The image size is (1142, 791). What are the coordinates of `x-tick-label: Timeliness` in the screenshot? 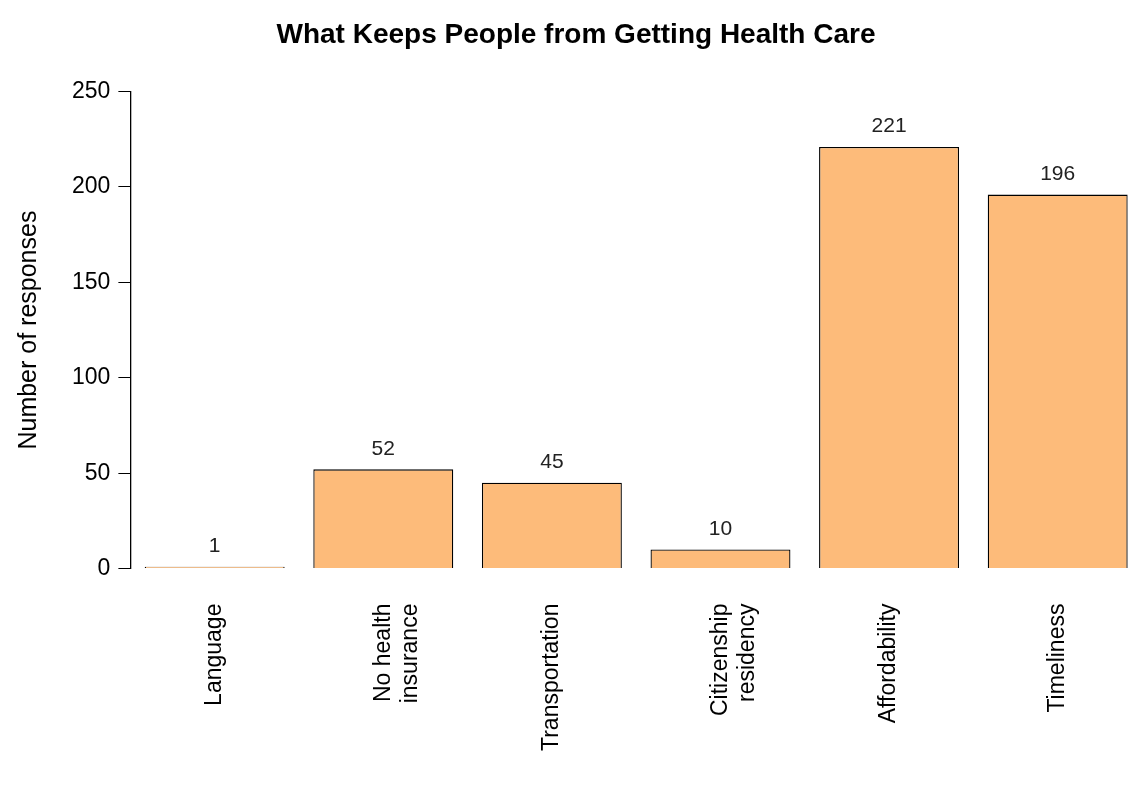 It's located at (1056, 658).